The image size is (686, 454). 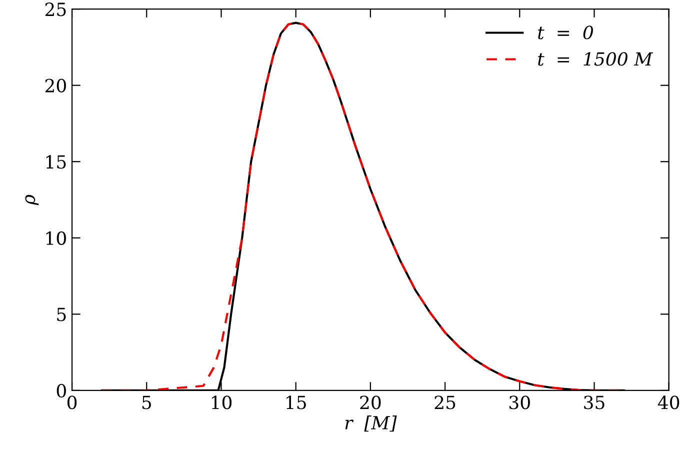 What do you see at coordinates (72, 403) in the screenshot?
I see `x-tick-label: 0` at bounding box center [72, 403].